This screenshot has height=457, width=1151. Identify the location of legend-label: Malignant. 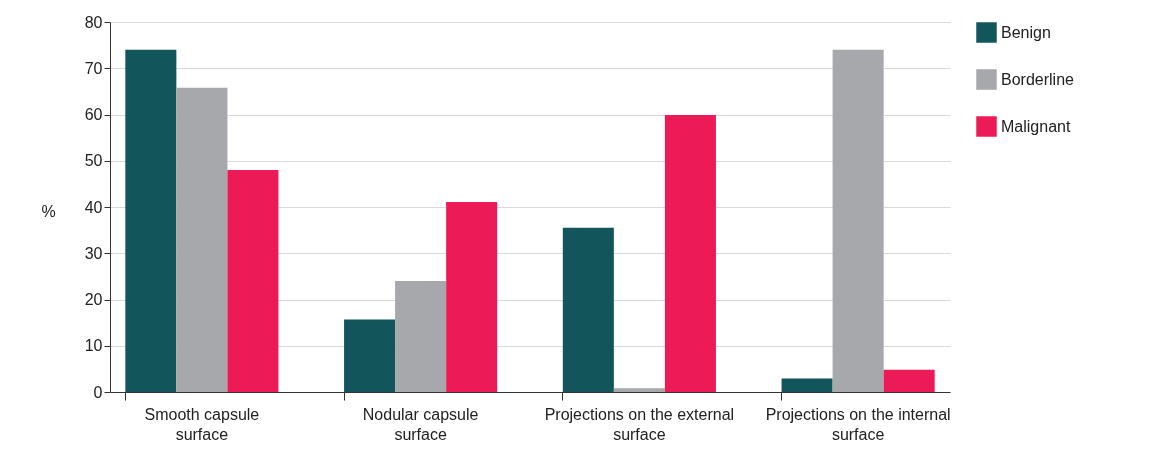
(1036, 126).